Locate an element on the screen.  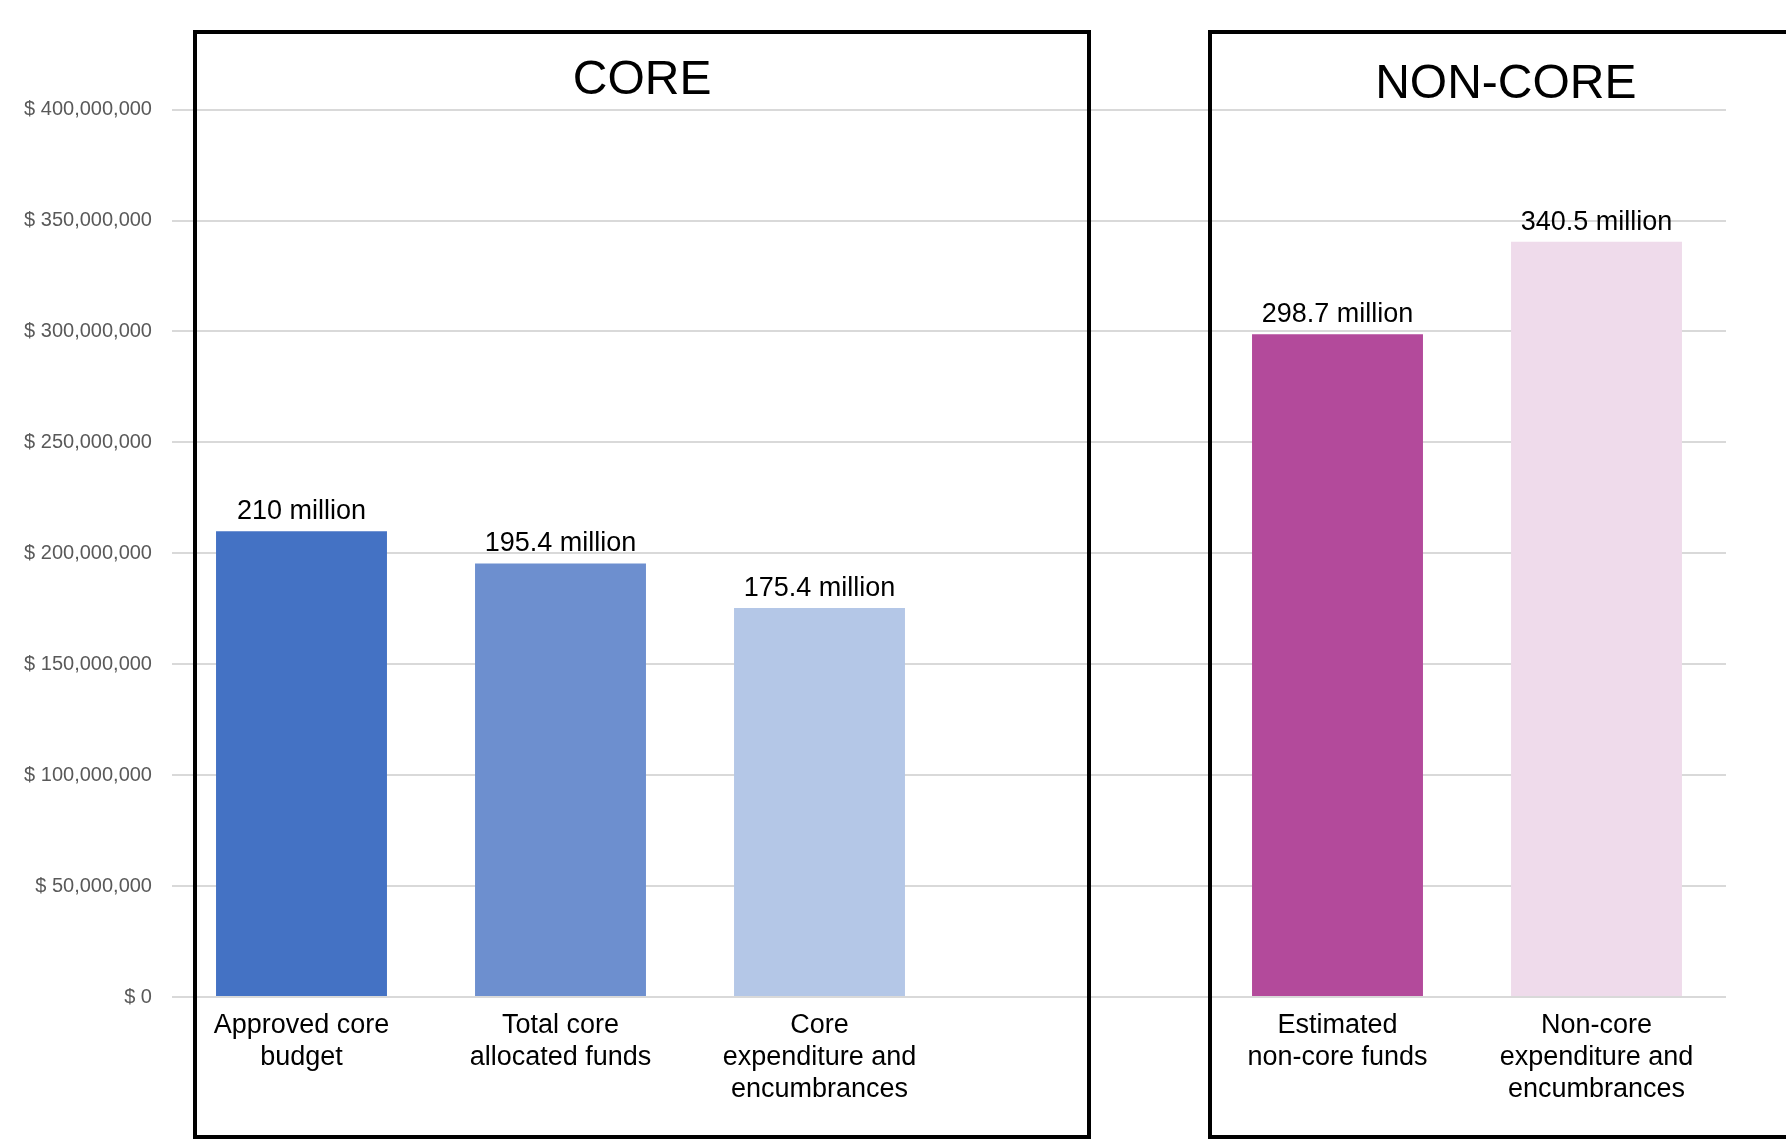
y-tick-label: $ 200,000,000 is located at coordinates (88, 551).